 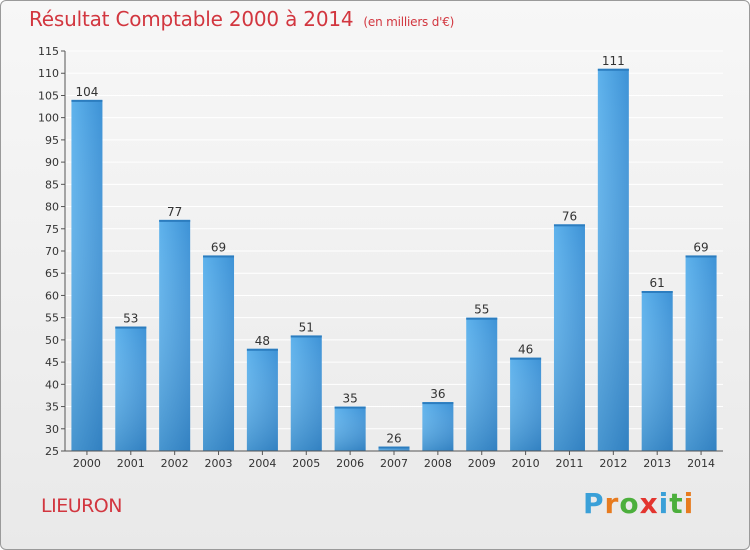 What do you see at coordinates (52, 273) in the screenshot?
I see `y-tick-label: 65` at bounding box center [52, 273].